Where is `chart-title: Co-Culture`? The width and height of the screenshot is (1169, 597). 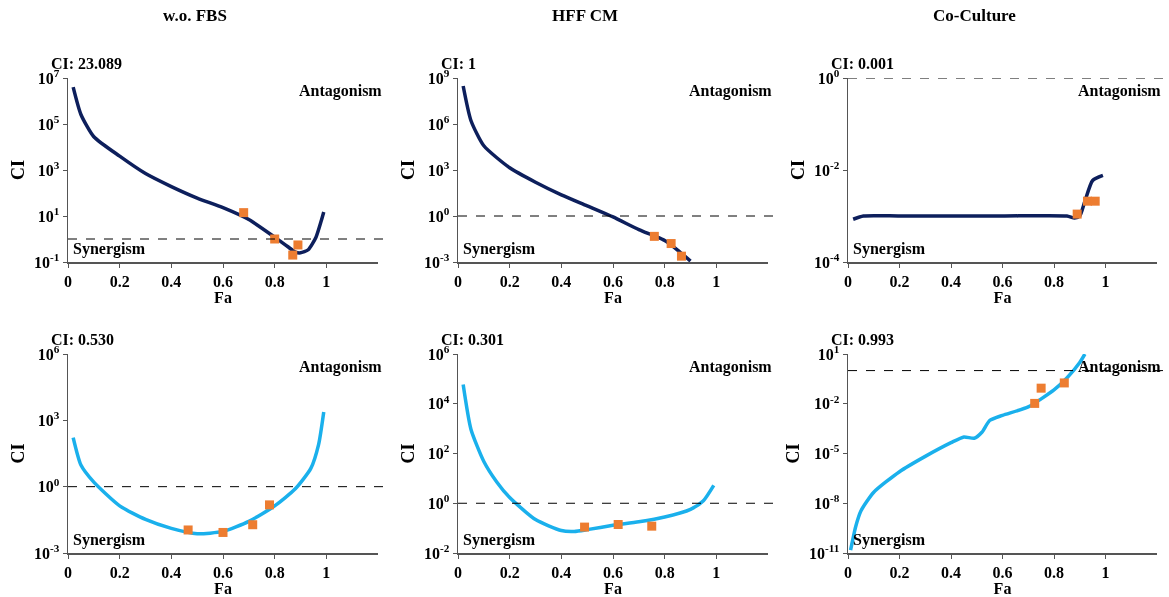
chart-title: Co-Culture is located at coordinates (975, 16).